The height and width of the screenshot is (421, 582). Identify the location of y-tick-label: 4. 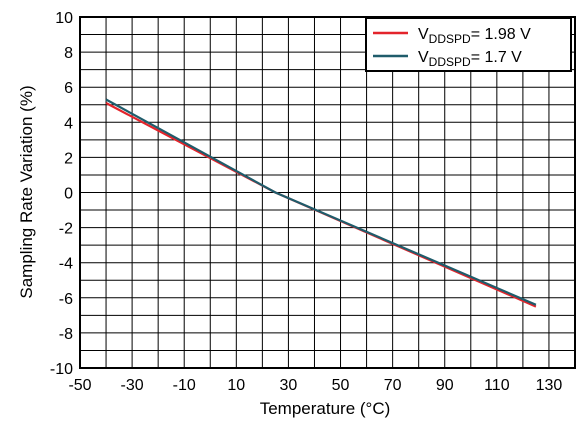
(68, 123).